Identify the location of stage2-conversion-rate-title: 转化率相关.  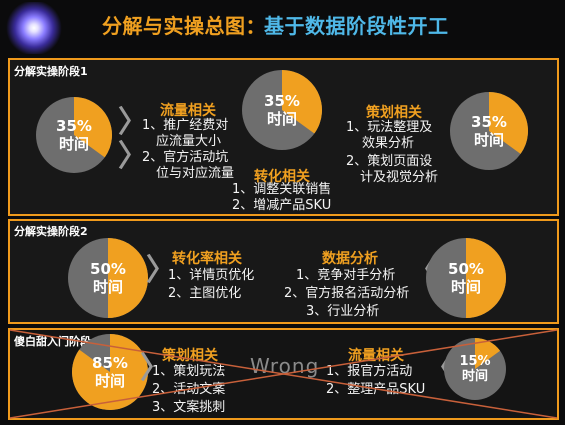
(207, 259).